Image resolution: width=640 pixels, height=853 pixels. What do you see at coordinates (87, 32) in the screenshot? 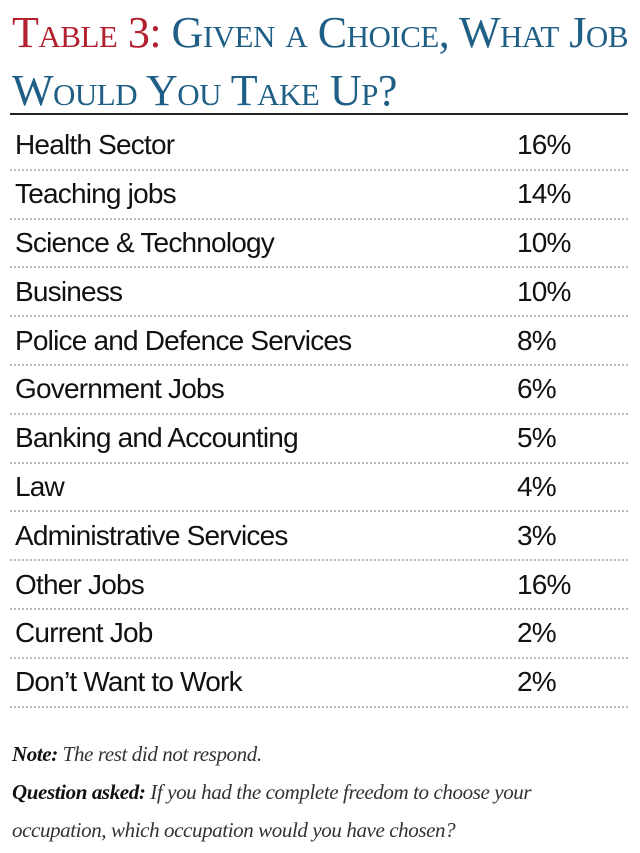
I see `table-number: Table 3:` at bounding box center [87, 32].